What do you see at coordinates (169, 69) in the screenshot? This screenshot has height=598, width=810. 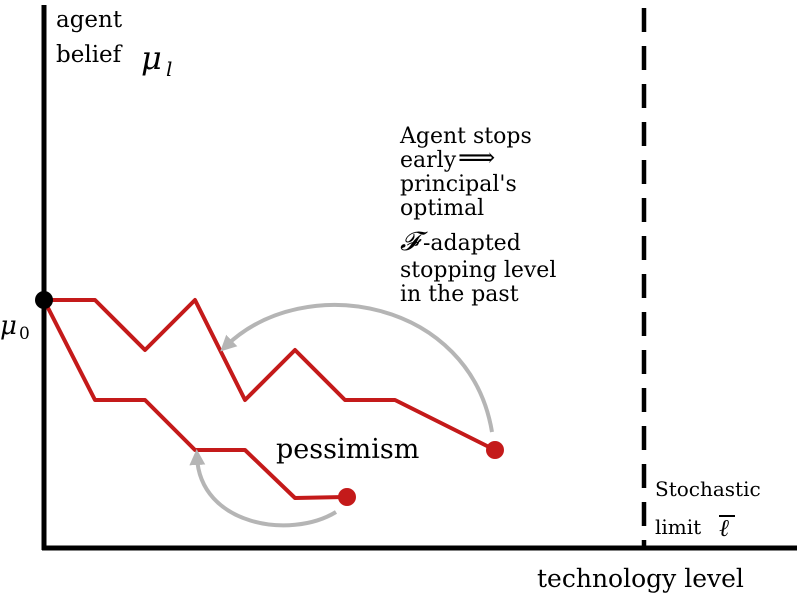 I see `y-axis-subscript: l` at bounding box center [169, 69].